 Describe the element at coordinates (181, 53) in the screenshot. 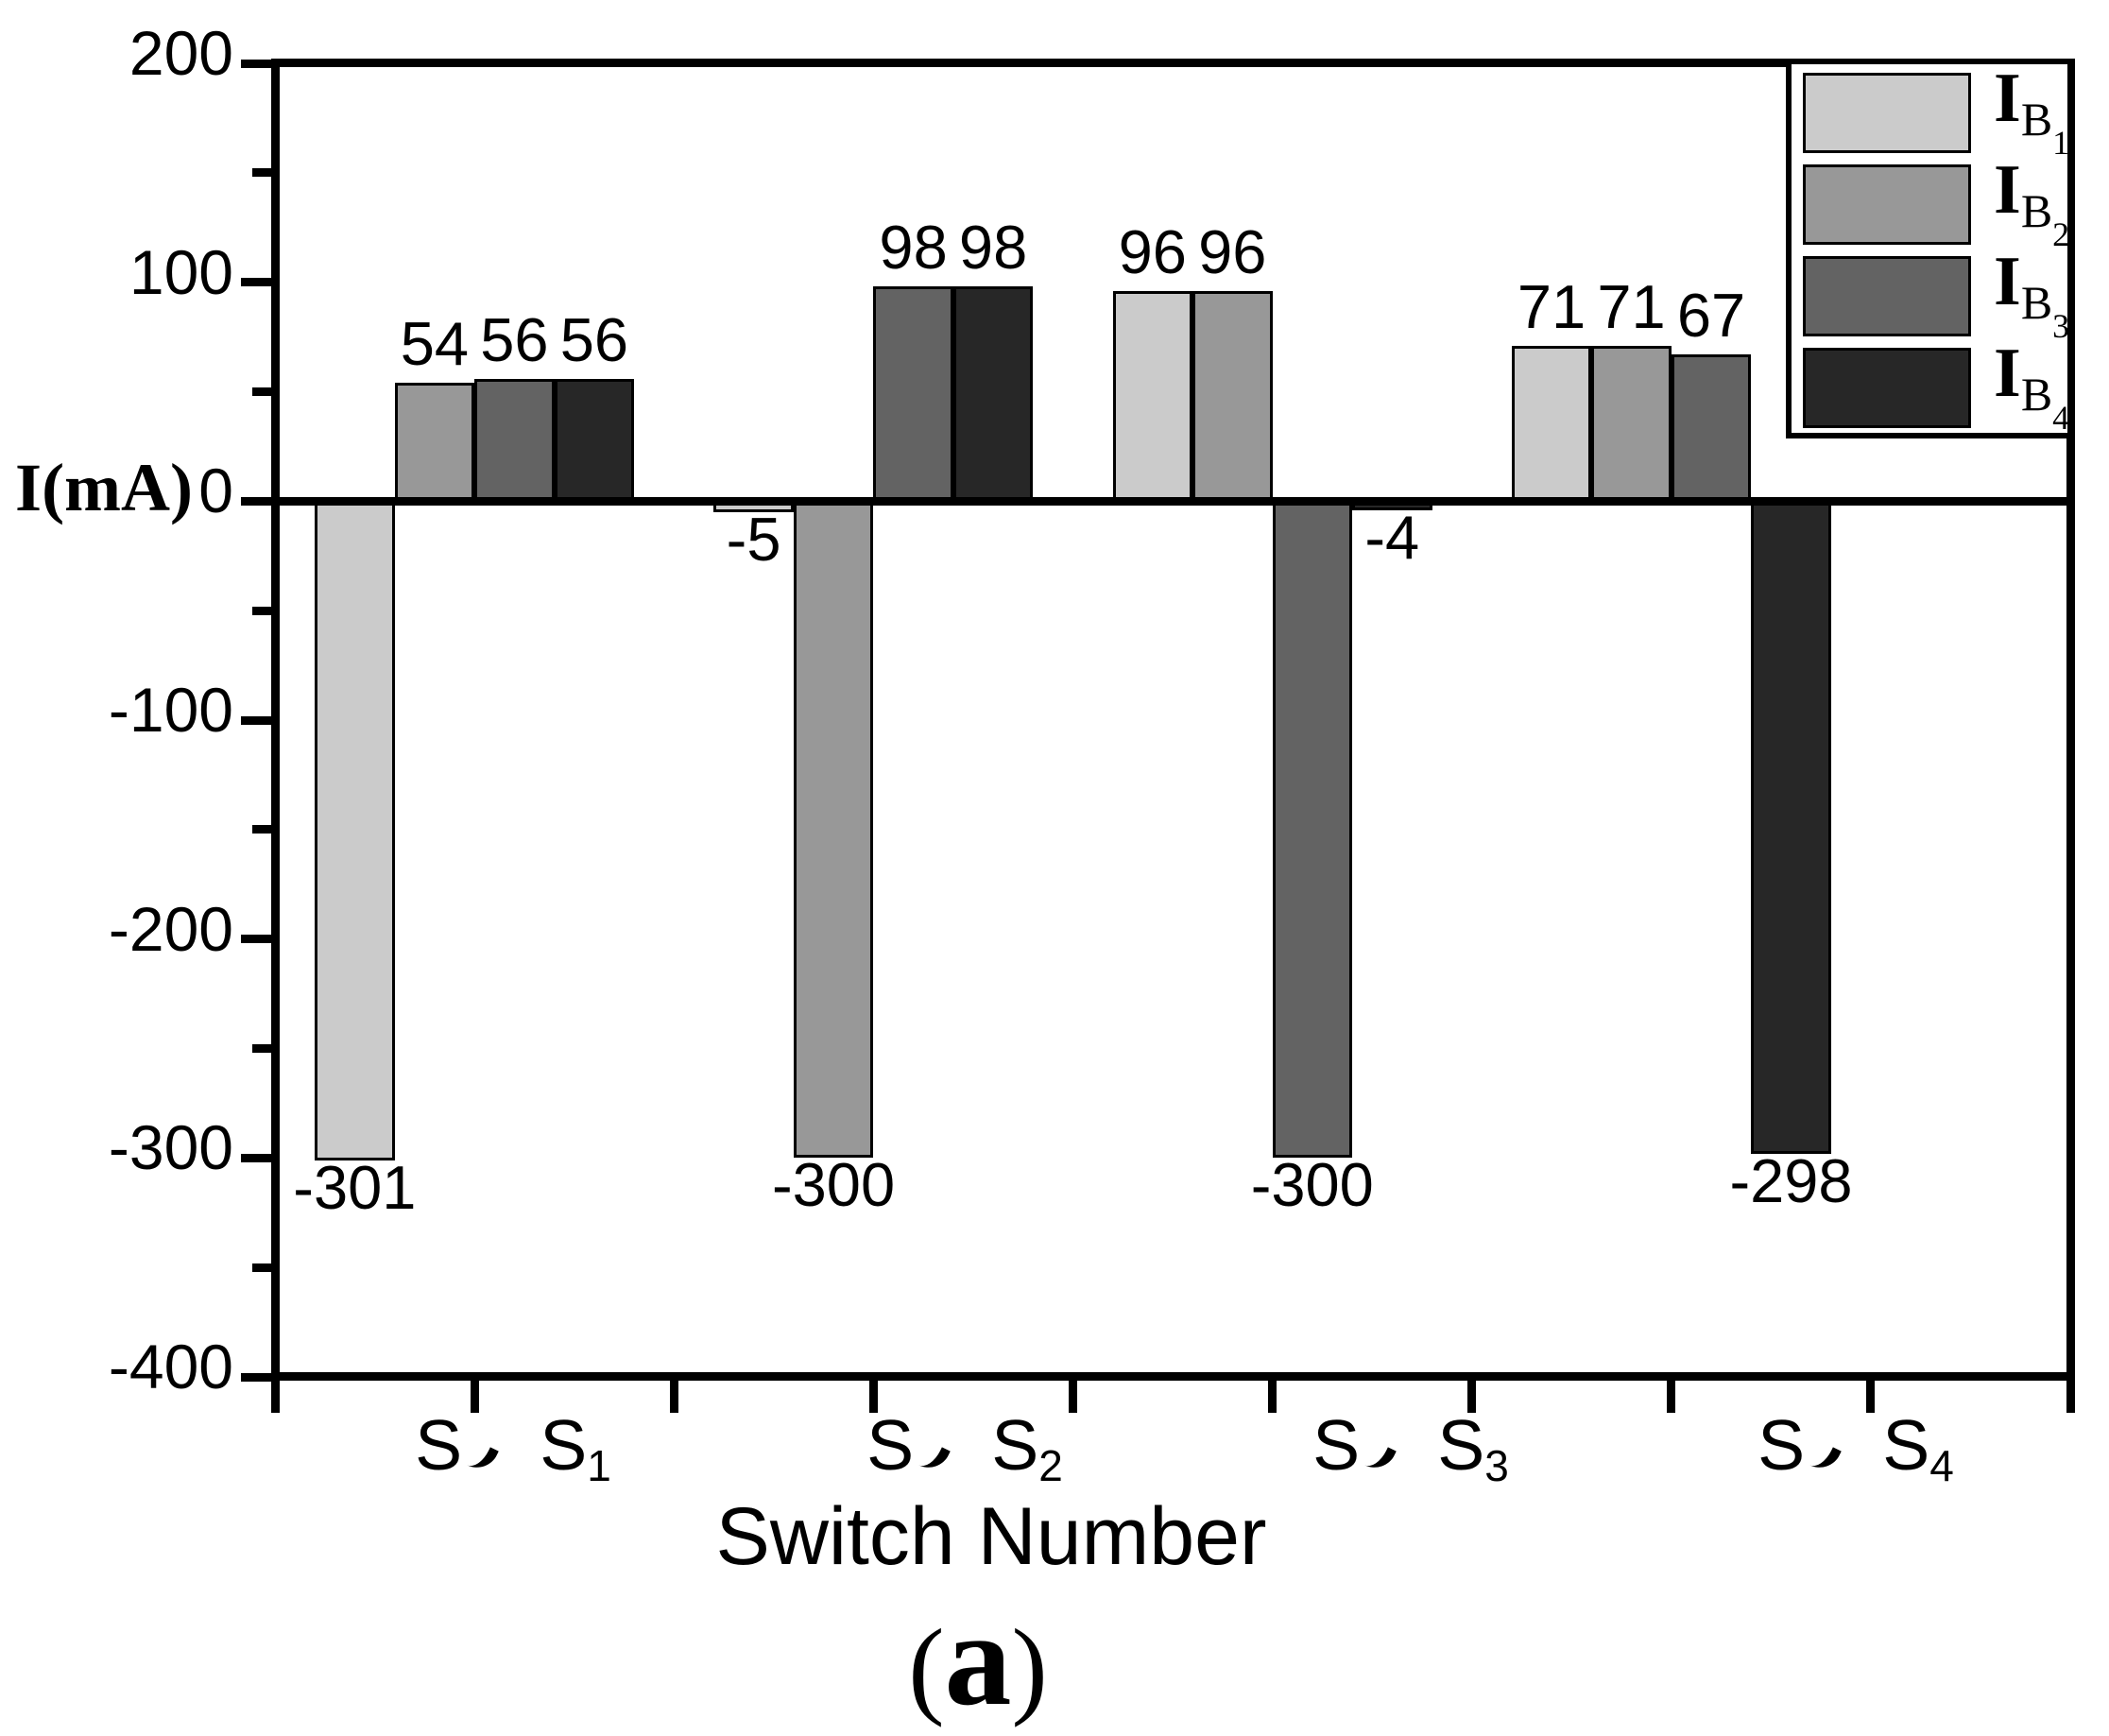

I see `y-axis-tick-label: 200` at that location.